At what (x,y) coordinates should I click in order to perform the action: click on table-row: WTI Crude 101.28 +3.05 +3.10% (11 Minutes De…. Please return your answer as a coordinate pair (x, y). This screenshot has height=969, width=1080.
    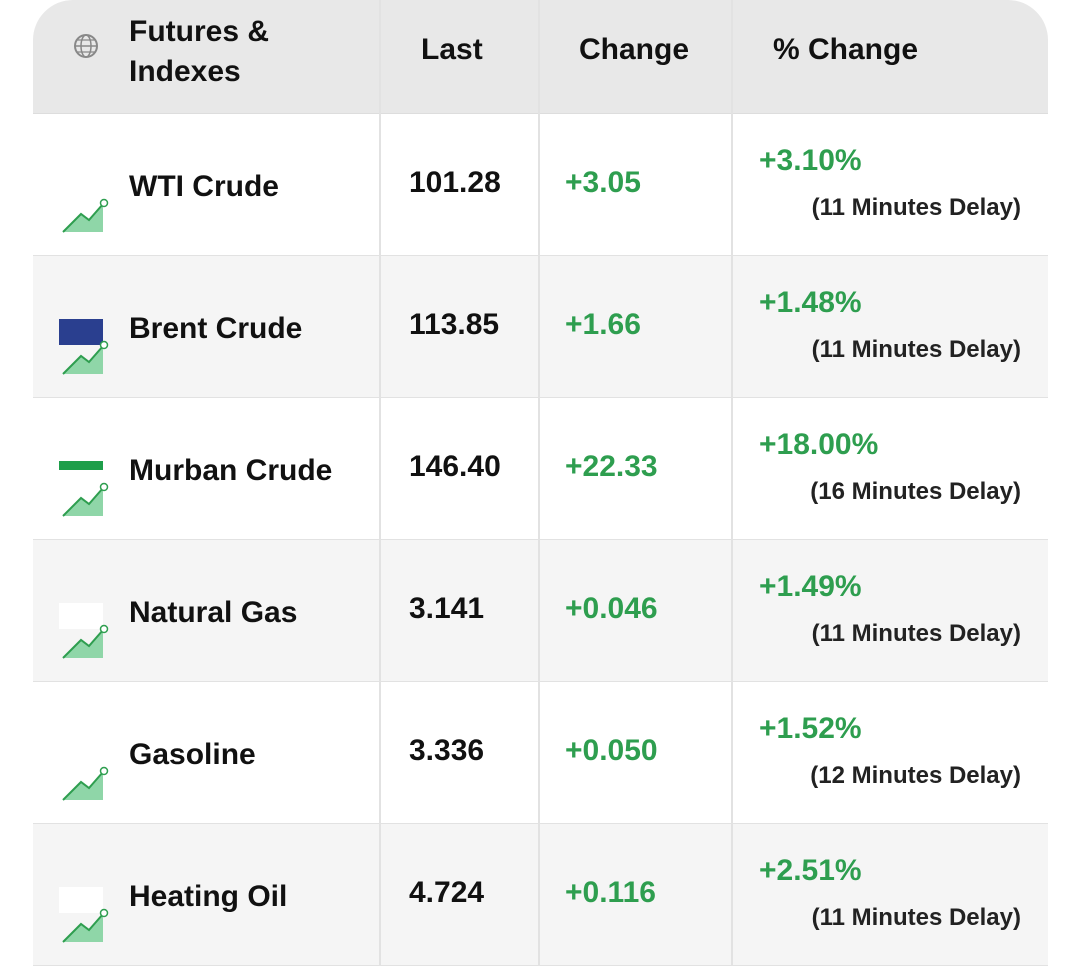
    Looking at the image, I should click on (540, 185).